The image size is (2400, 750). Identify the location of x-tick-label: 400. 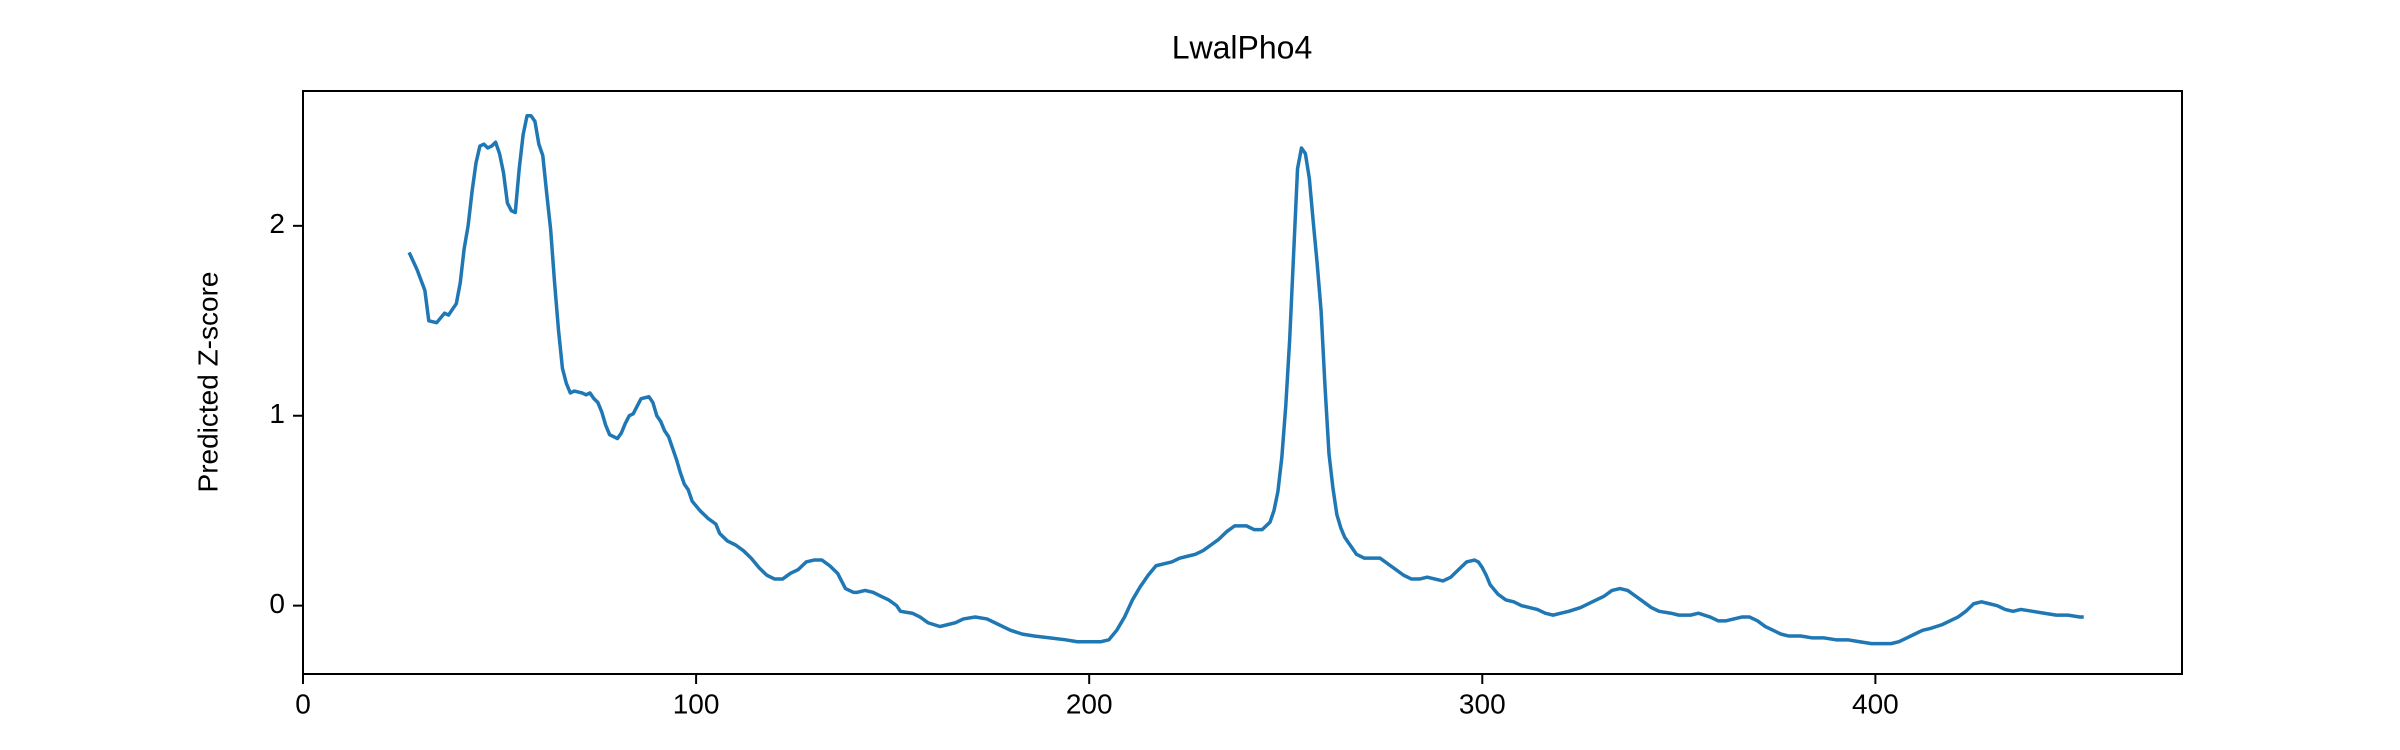
(1875, 703).